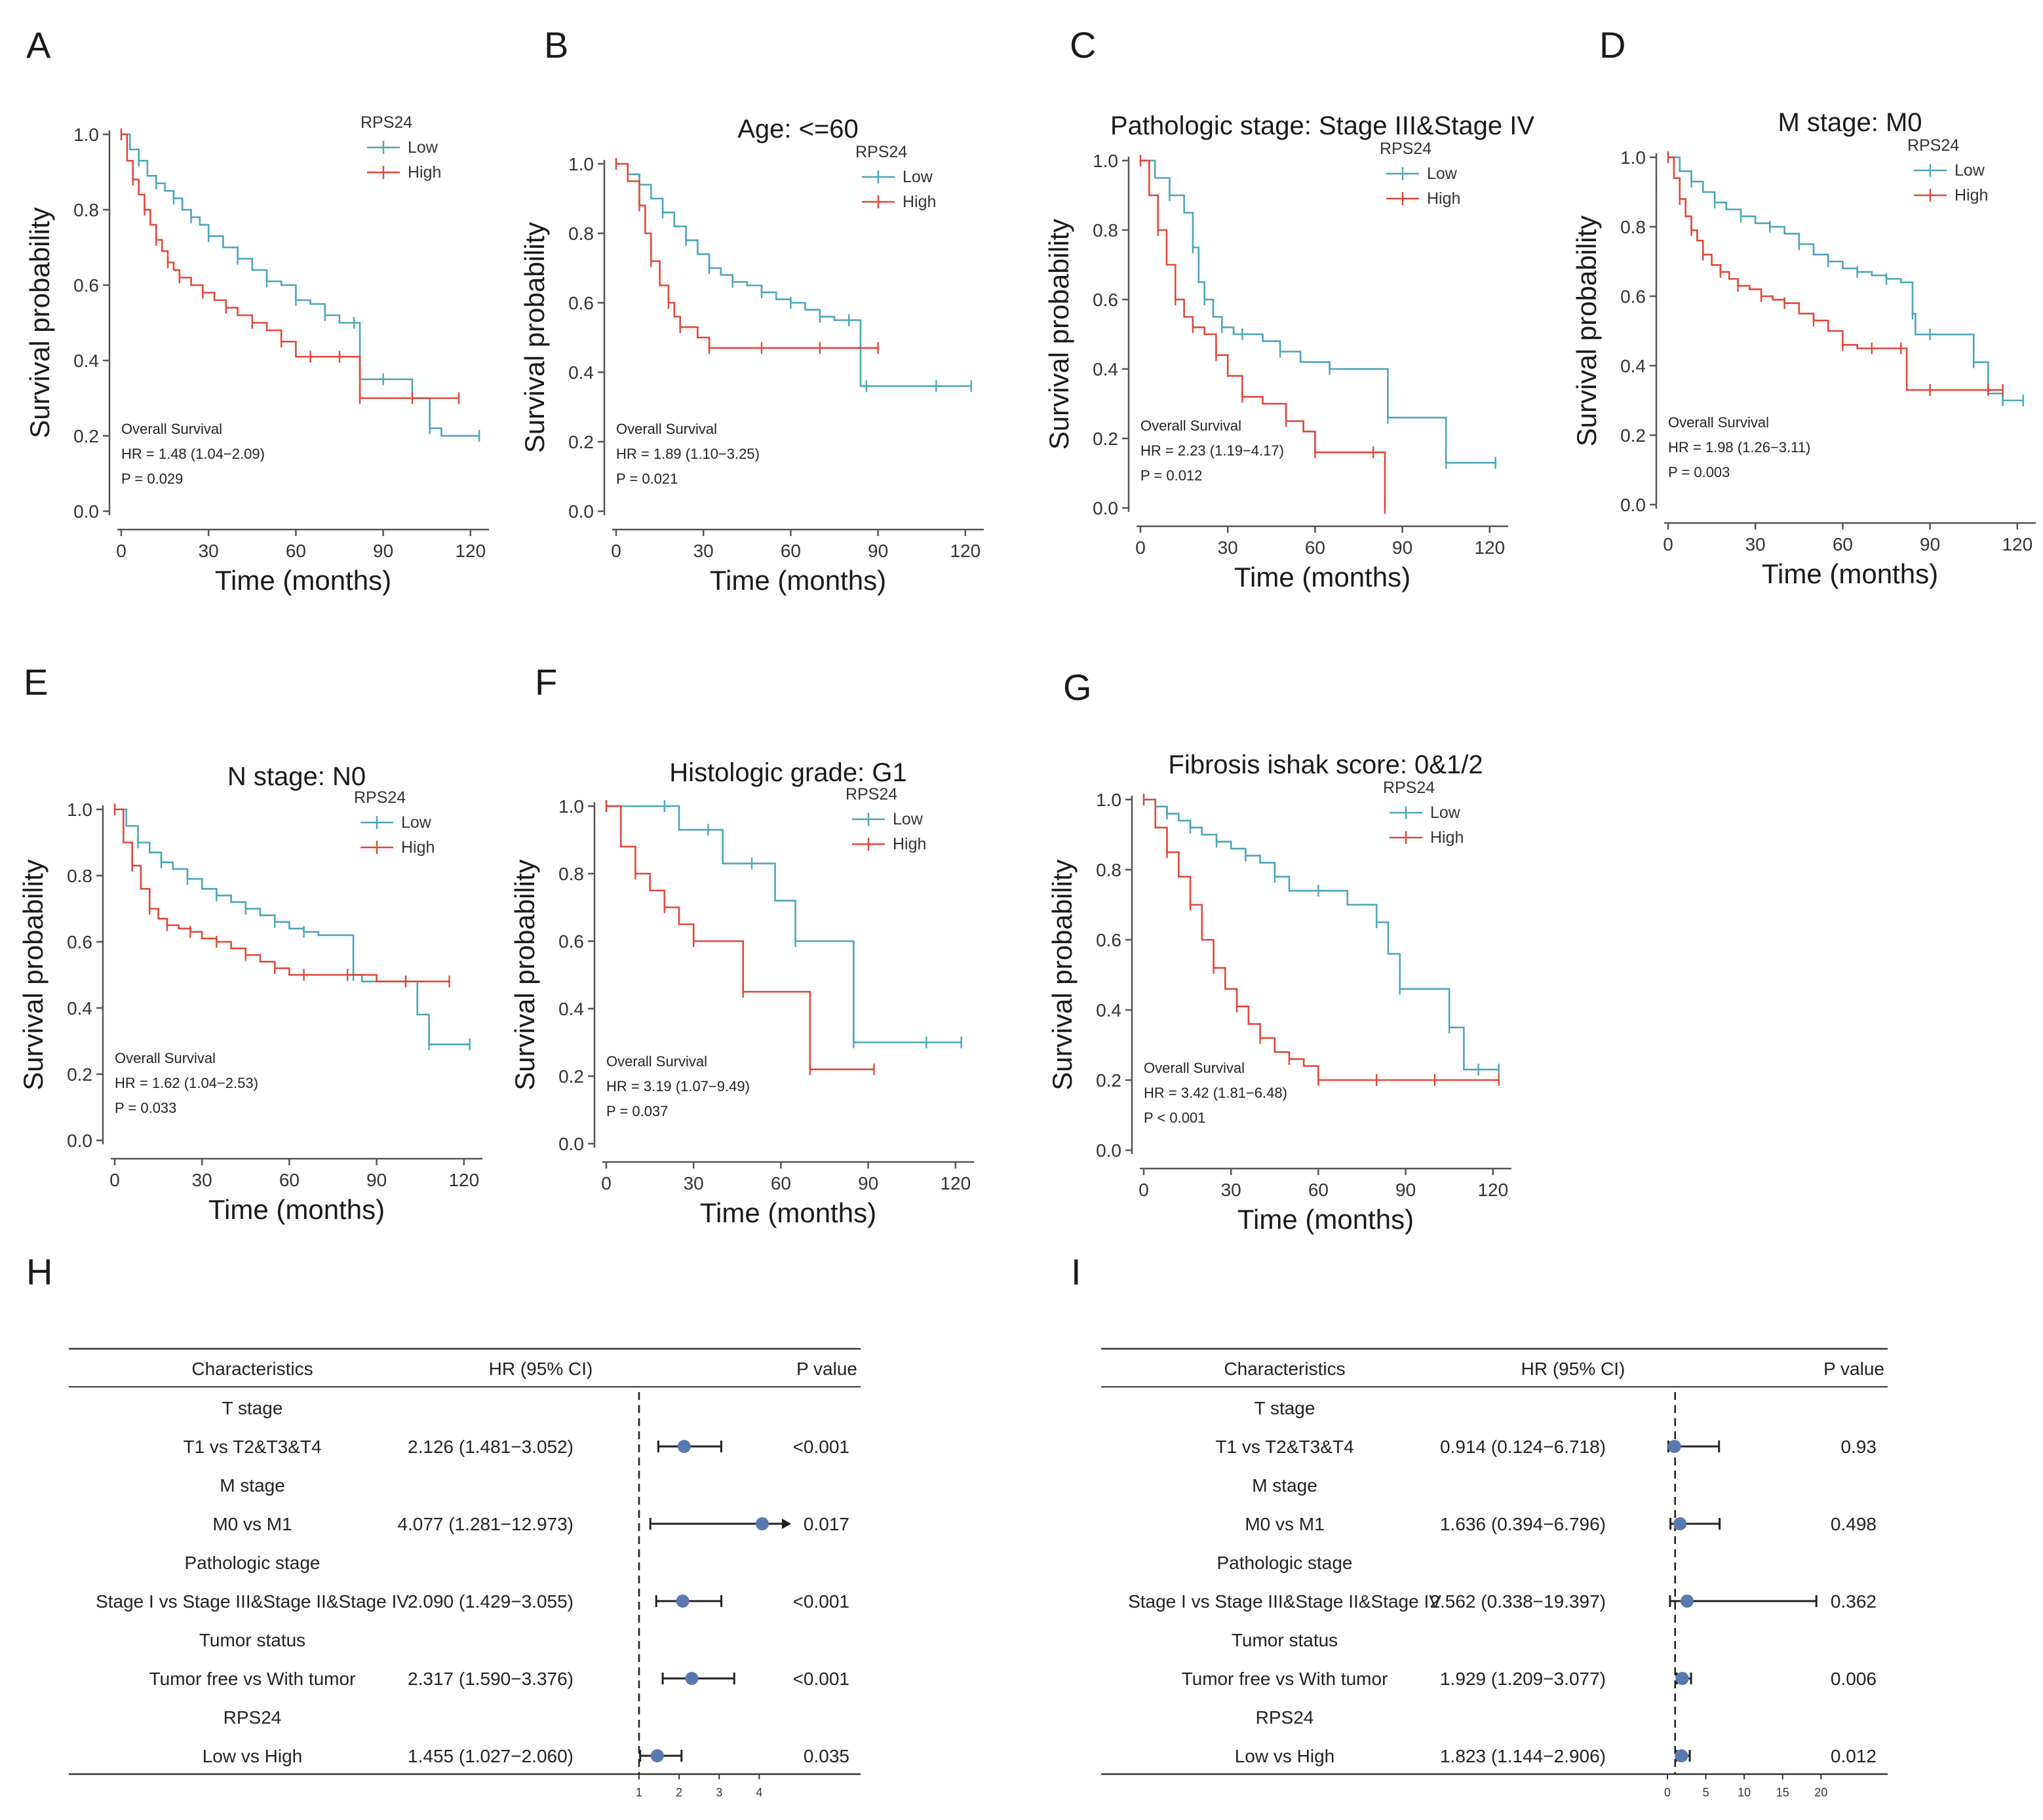  What do you see at coordinates (1518, 1601) in the screenshot?
I see `hr-ci-text: 2.562 (0.338−19.397)` at bounding box center [1518, 1601].